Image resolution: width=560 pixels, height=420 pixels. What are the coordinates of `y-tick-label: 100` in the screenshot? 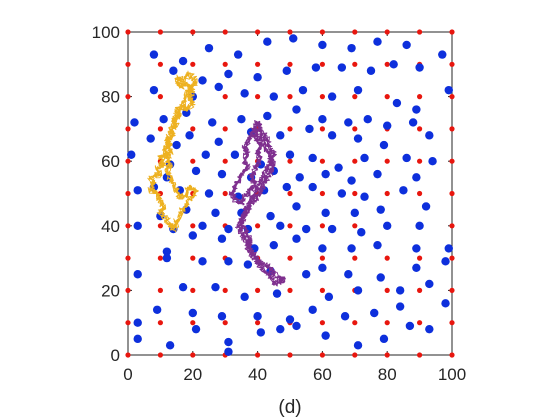 It's located at (106, 32).